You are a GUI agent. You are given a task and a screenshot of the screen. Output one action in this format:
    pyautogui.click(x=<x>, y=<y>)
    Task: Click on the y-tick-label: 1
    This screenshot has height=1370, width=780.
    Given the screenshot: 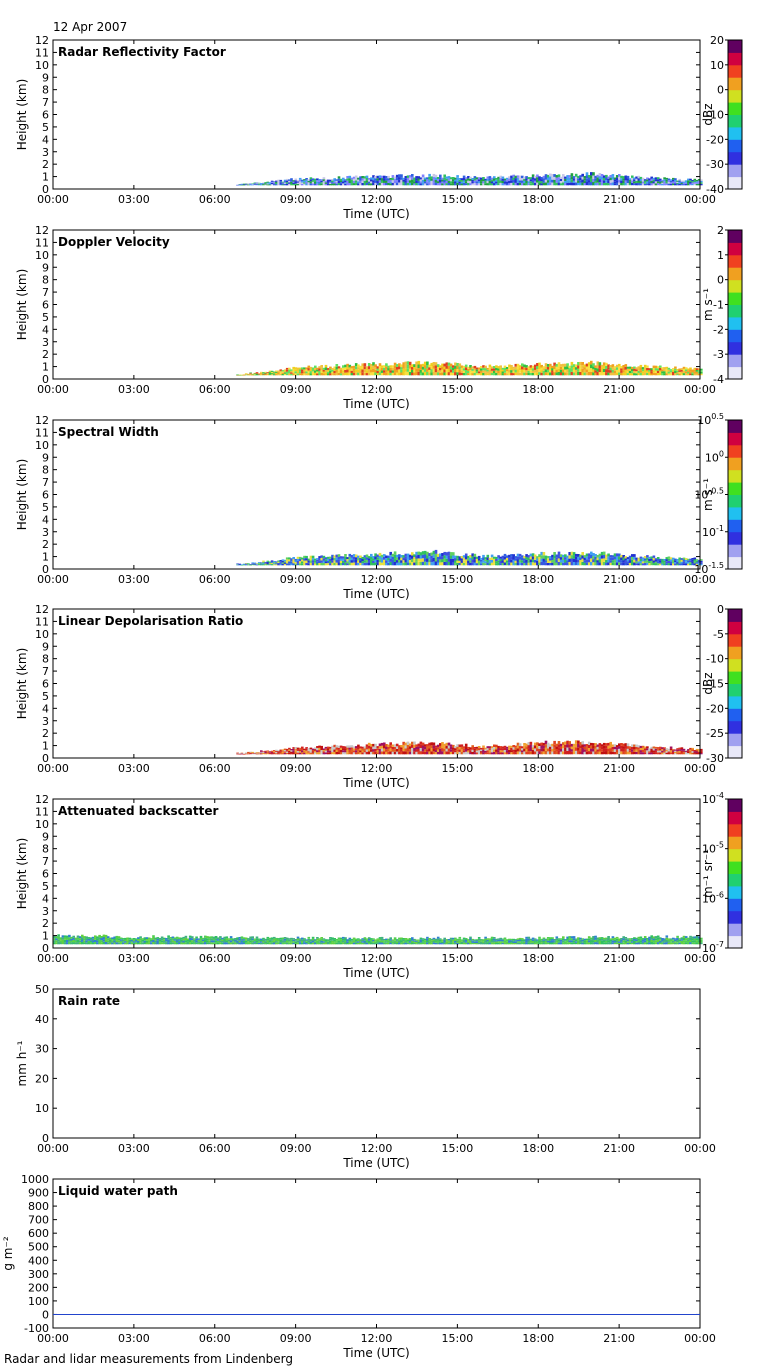 What is the action you would take?
    pyautogui.click(x=45, y=177)
    